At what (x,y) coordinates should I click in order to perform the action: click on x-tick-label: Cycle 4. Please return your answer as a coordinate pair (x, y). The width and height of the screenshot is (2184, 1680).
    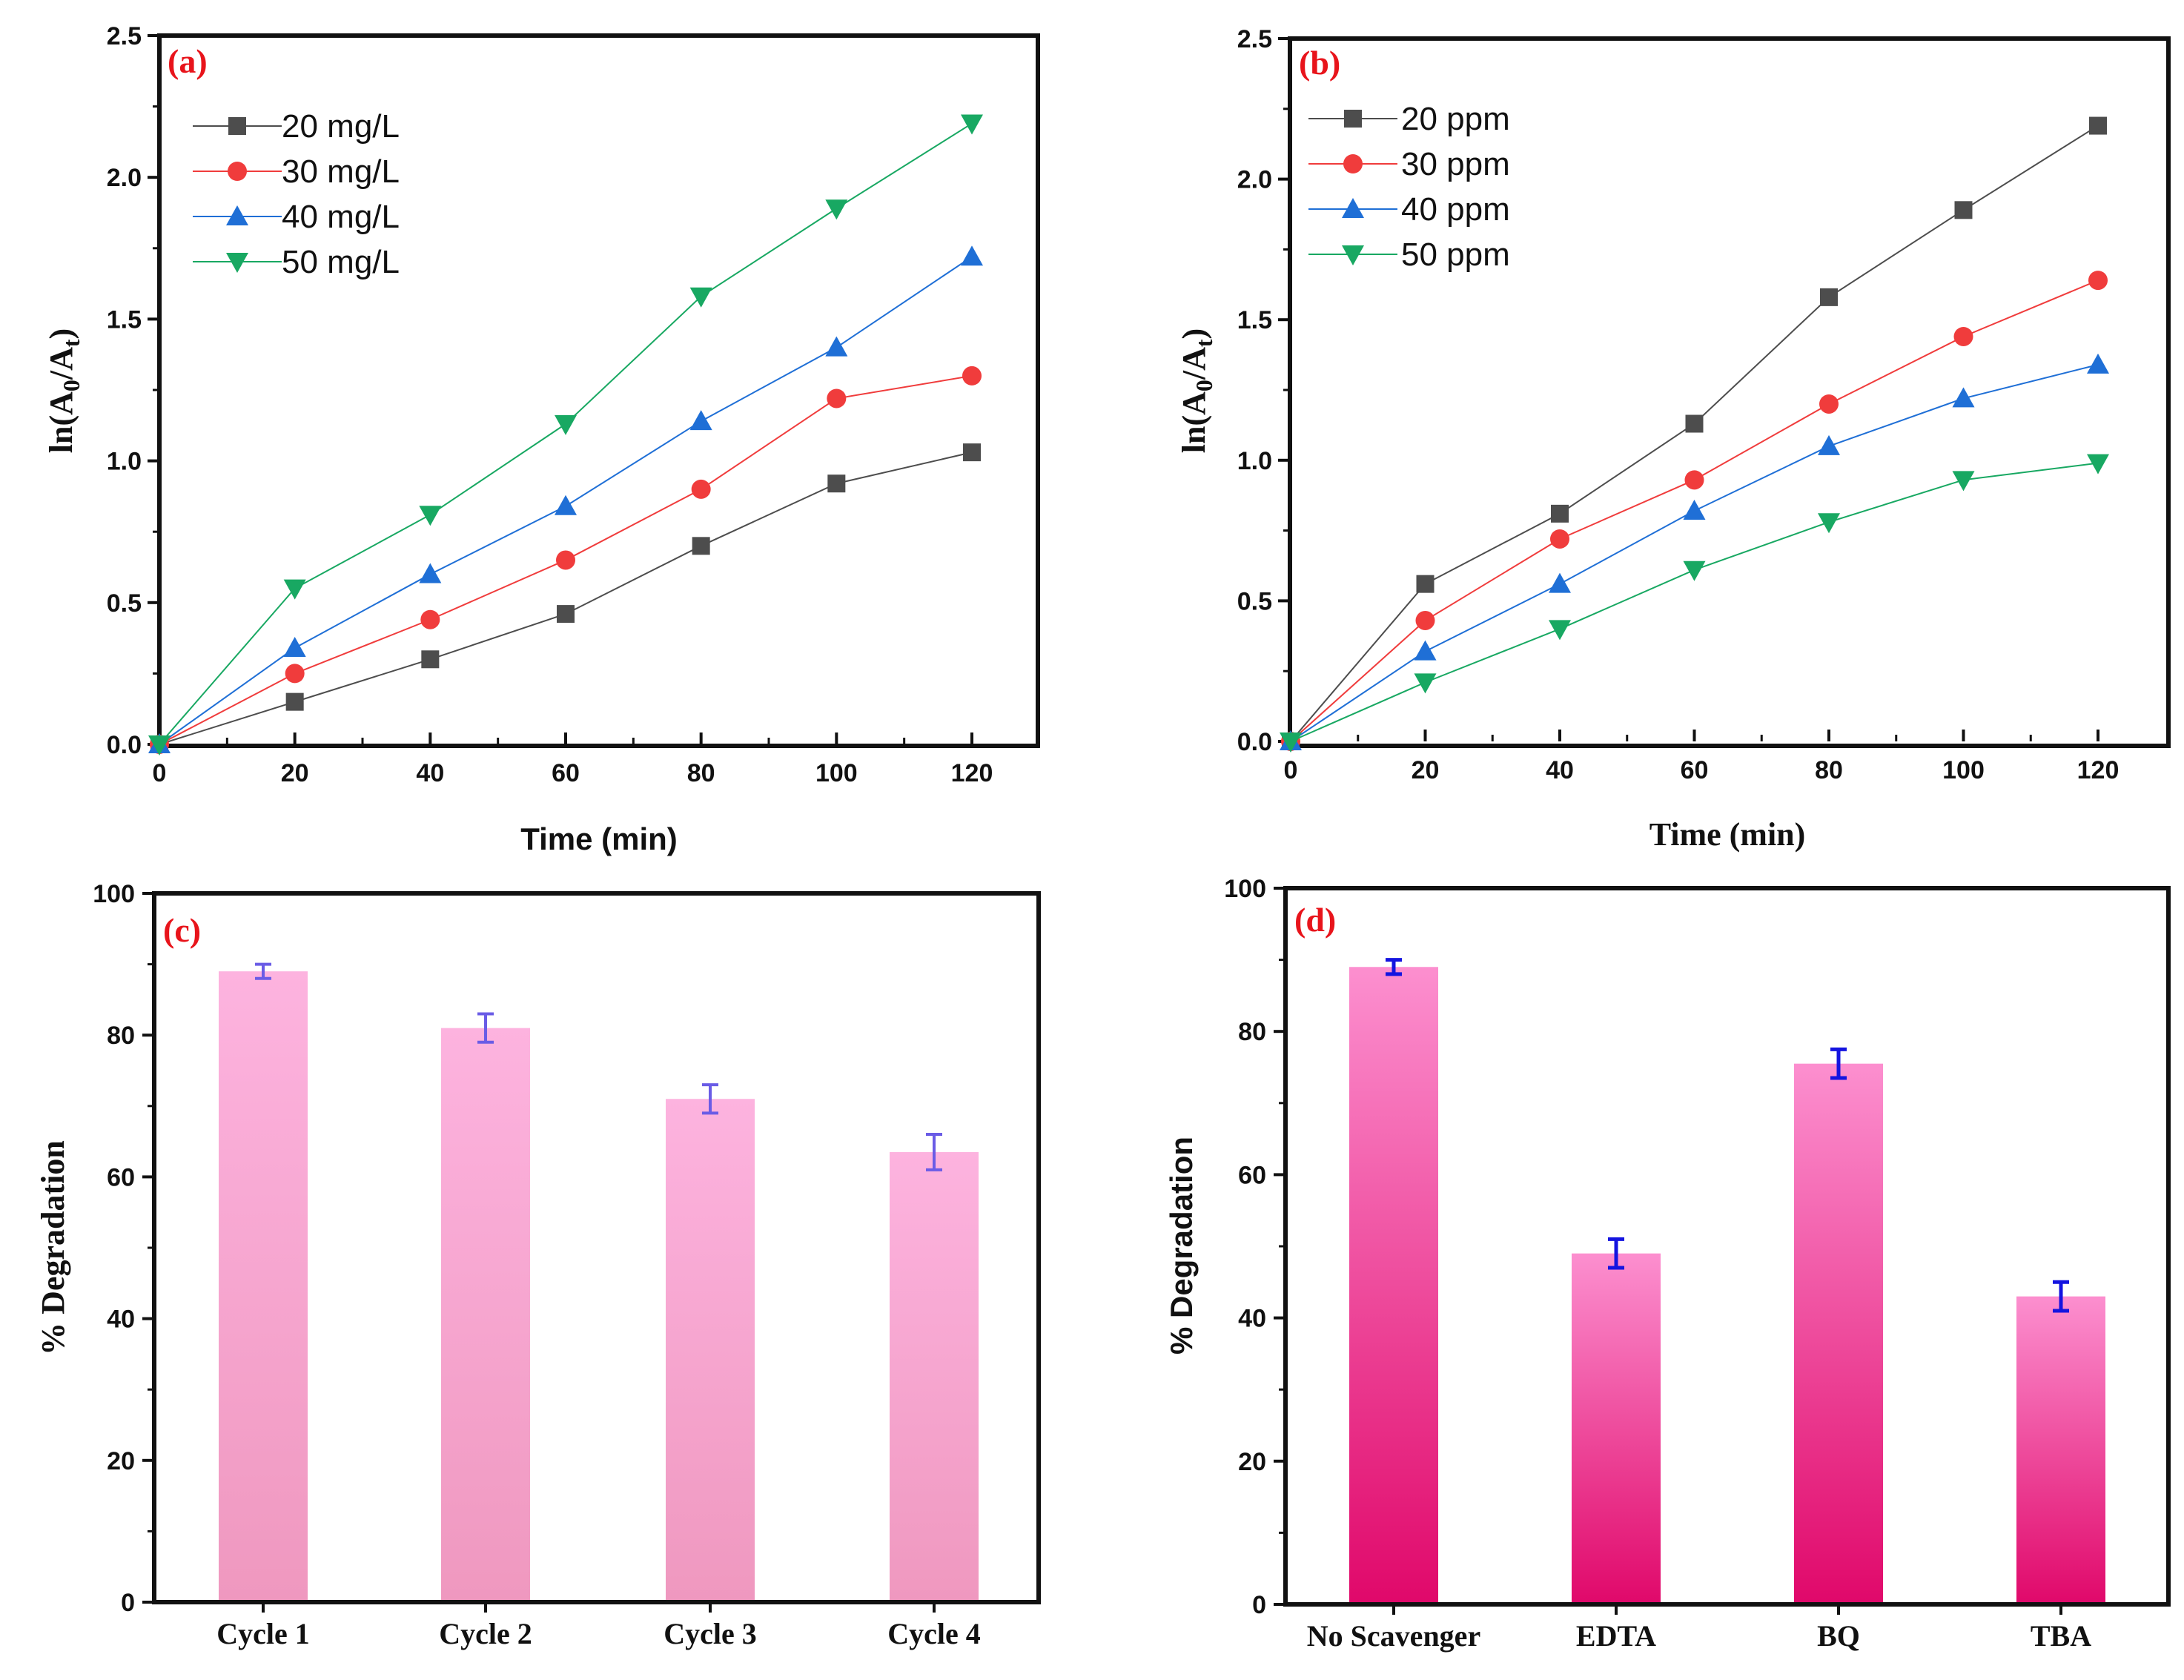
    Looking at the image, I should click on (934, 1633).